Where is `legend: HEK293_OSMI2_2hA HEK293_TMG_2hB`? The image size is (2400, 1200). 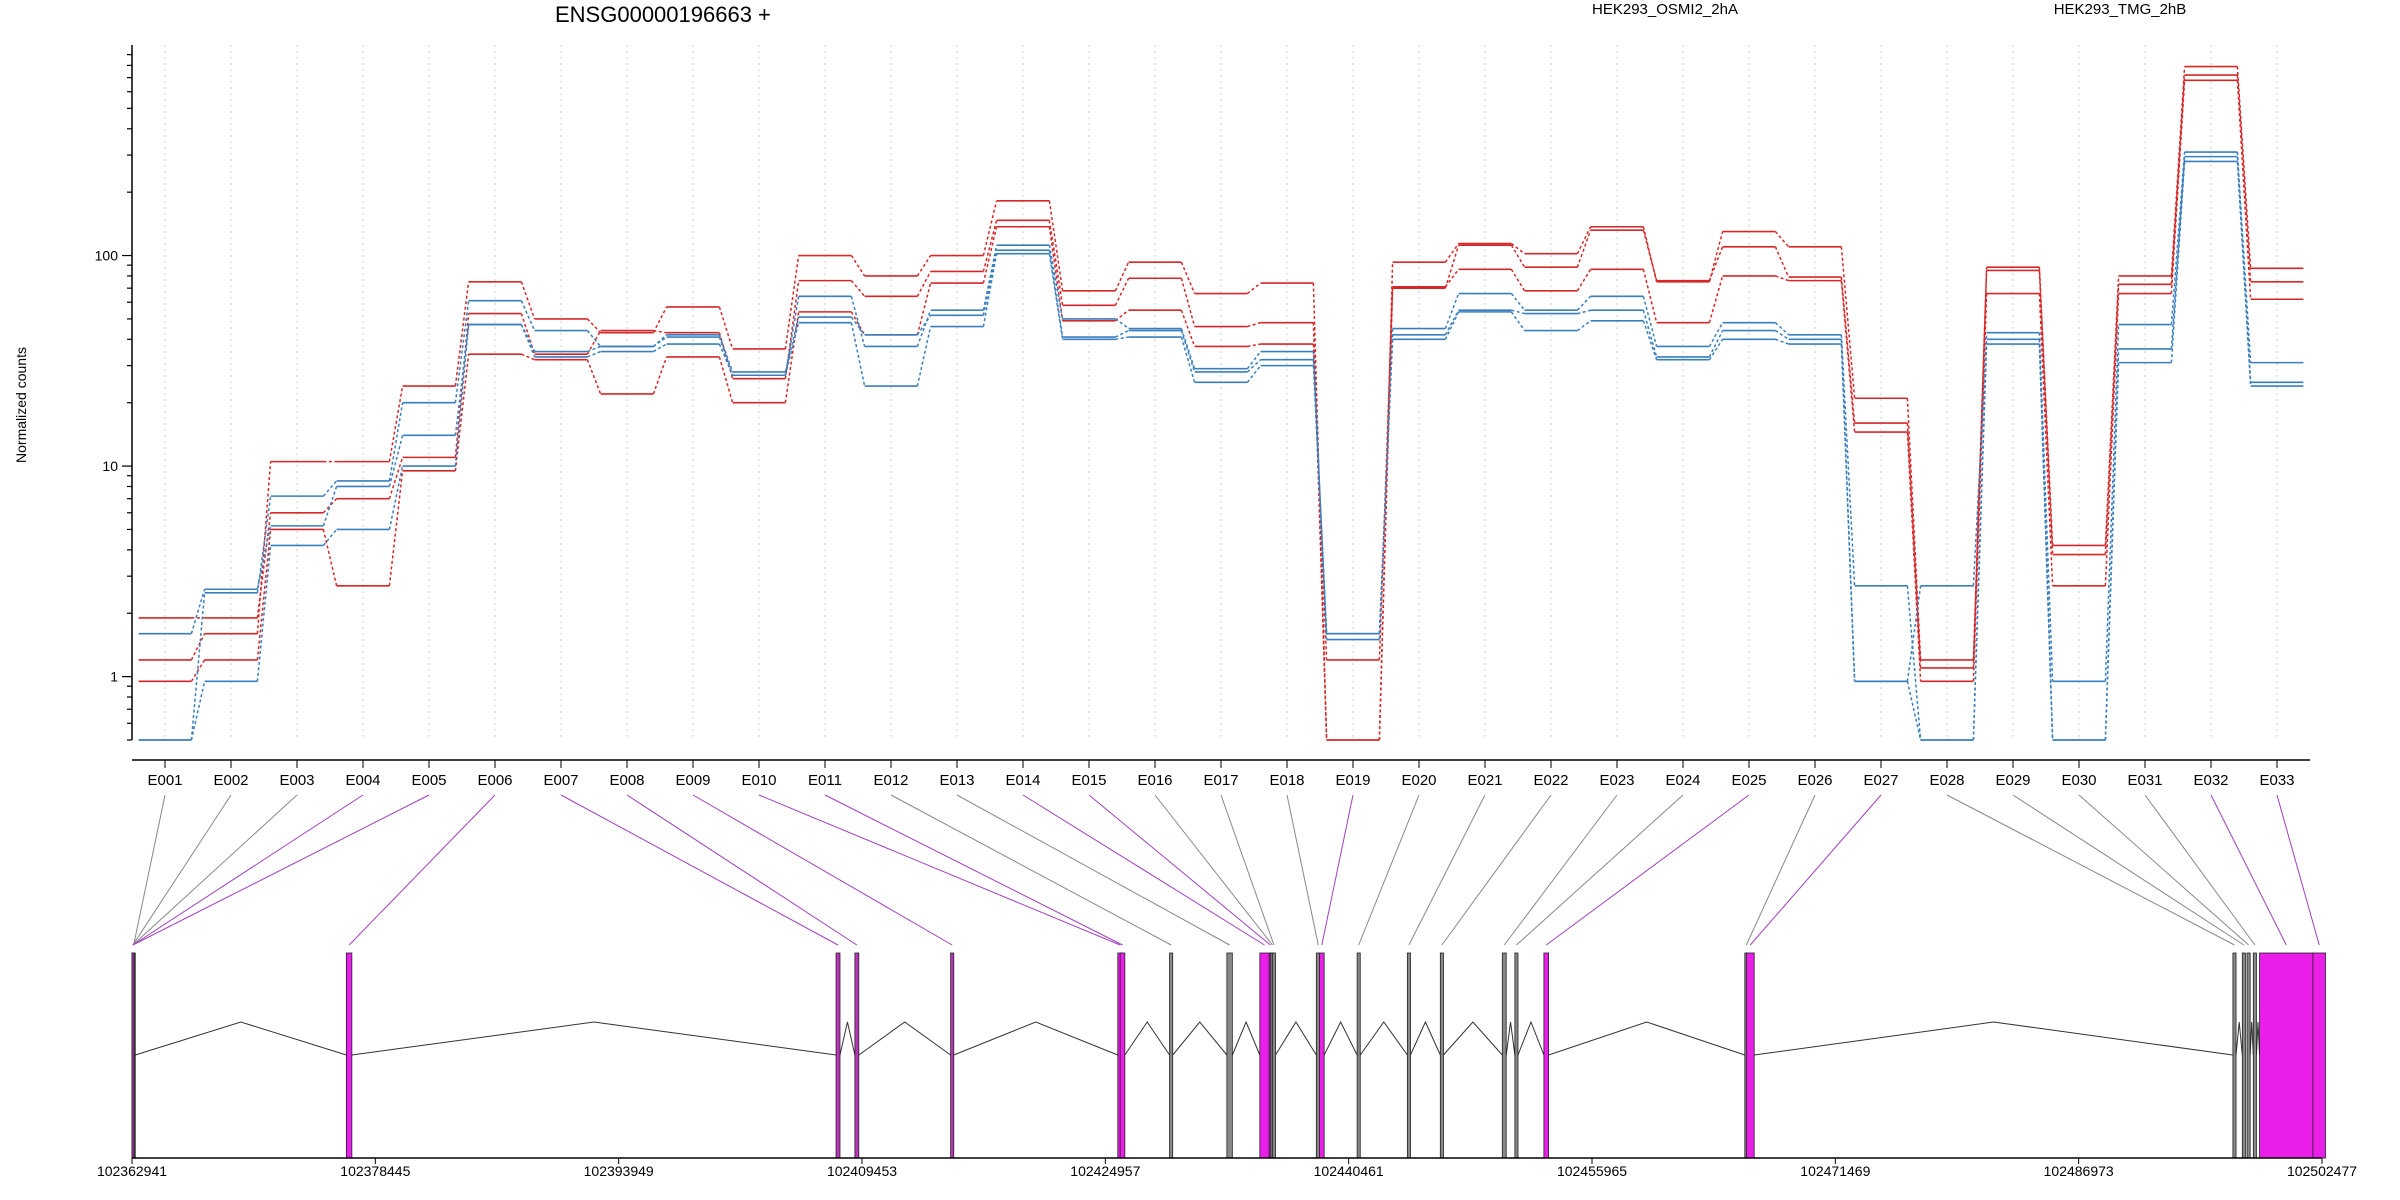 legend: HEK293_OSMI2_2hA HEK293_TMG_2hB is located at coordinates (1889, 9).